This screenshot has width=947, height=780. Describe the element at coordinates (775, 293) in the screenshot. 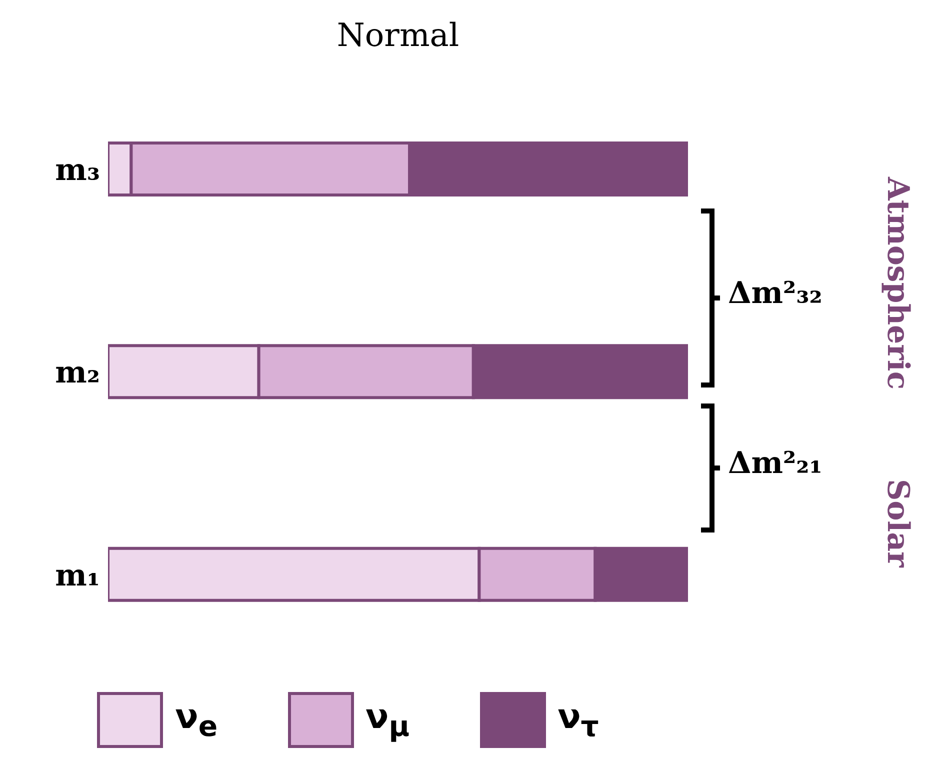

I see `text: Δm²₃₂` at that location.